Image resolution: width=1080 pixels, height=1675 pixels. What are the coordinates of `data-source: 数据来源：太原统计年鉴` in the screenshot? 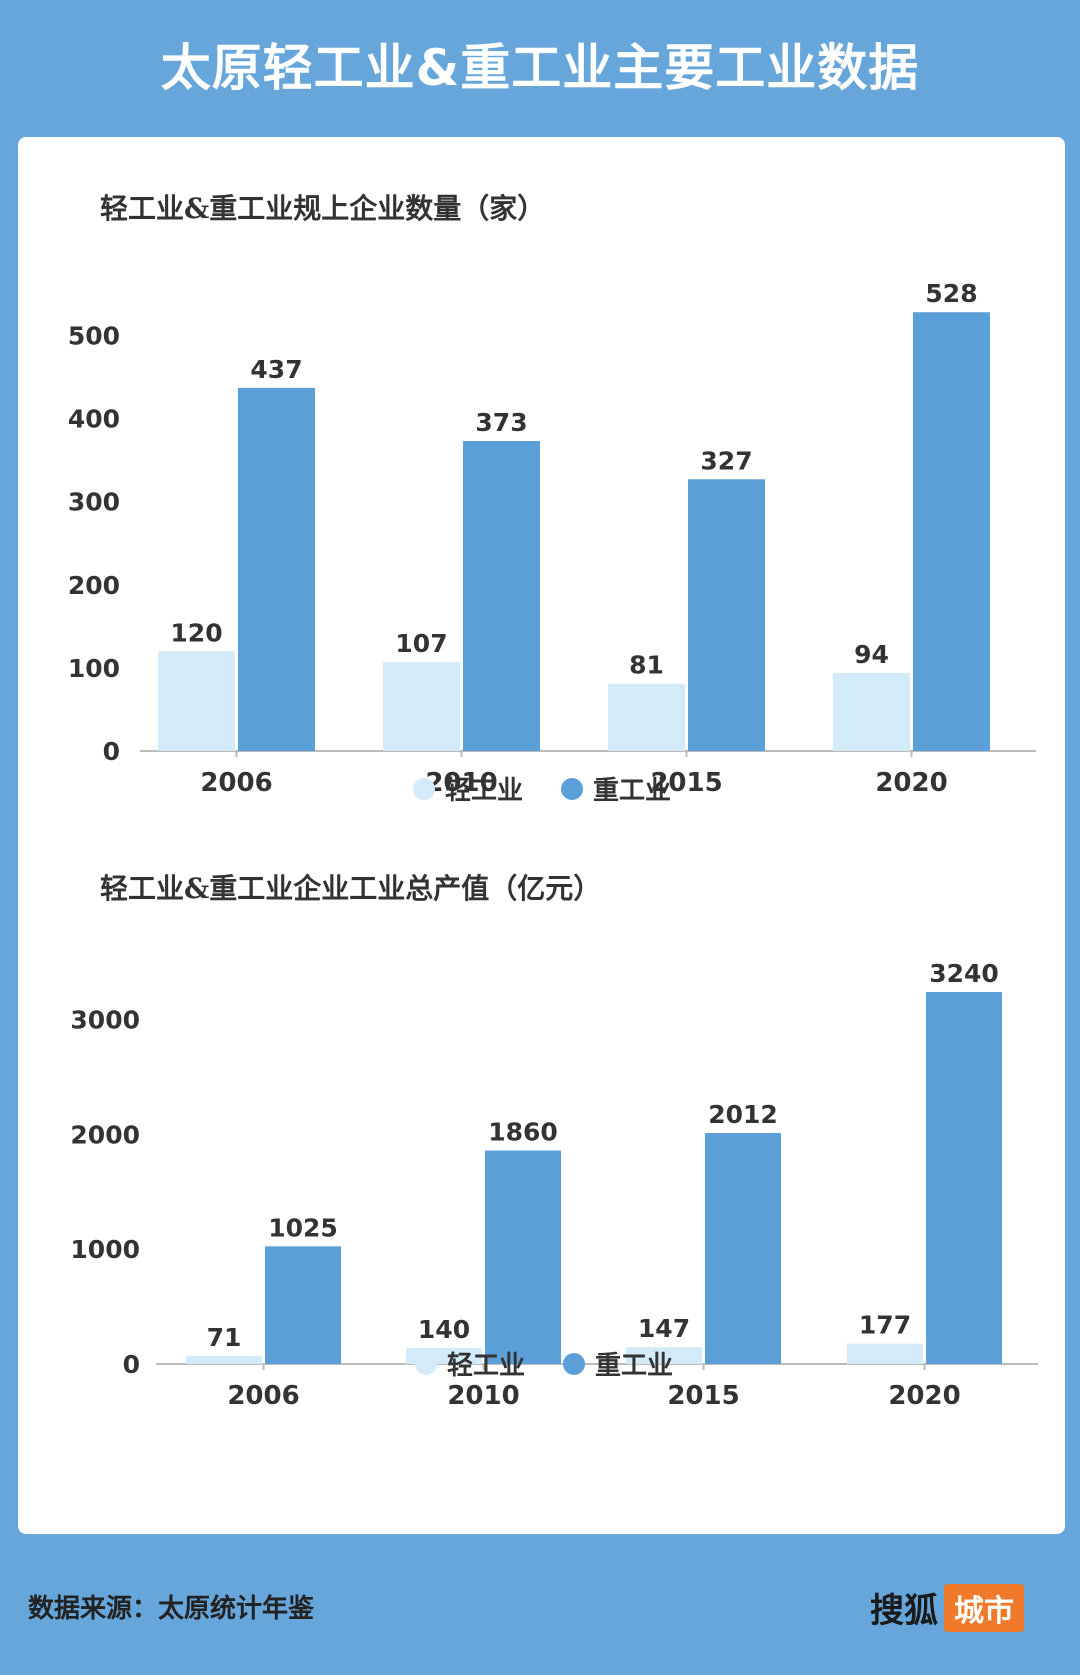 It's located at (171, 1609).